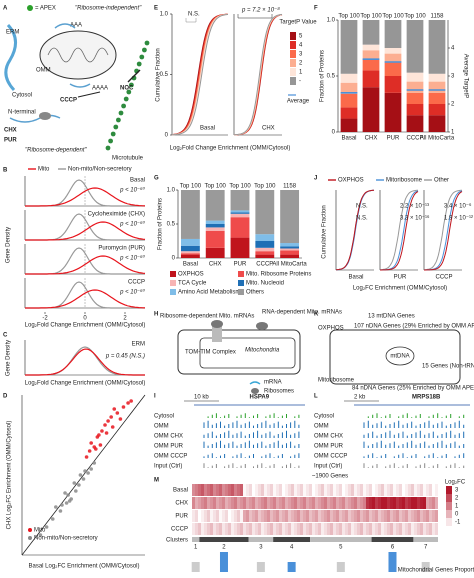 Image resolution: width=474 pixels, height=578 pixels. What do you see at coordinates (330, 477) in the screenshot?
I see `label: ~1900 Genes` at bounding box center [330, 477].